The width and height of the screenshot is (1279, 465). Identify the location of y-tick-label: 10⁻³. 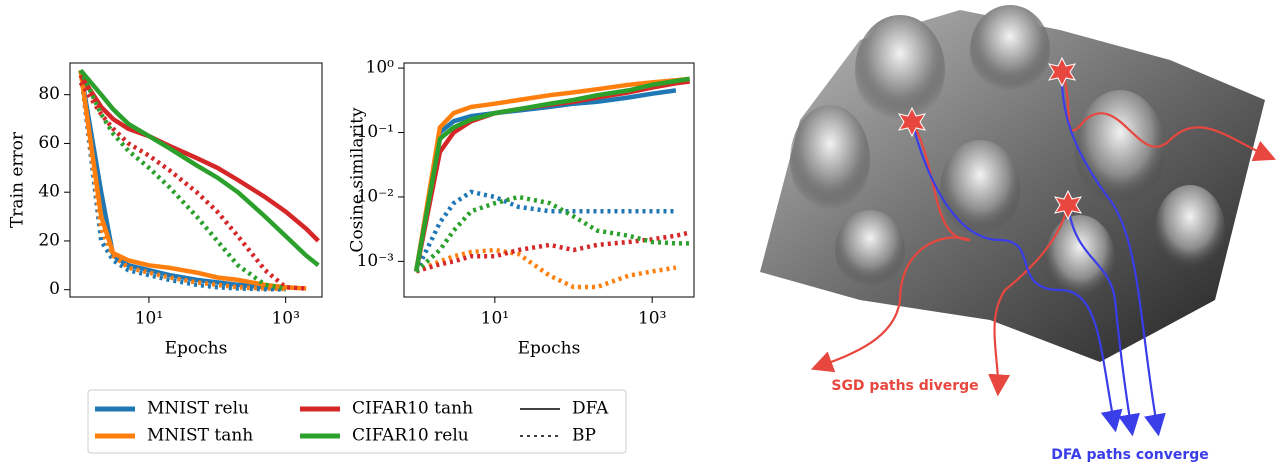
(375, 261).